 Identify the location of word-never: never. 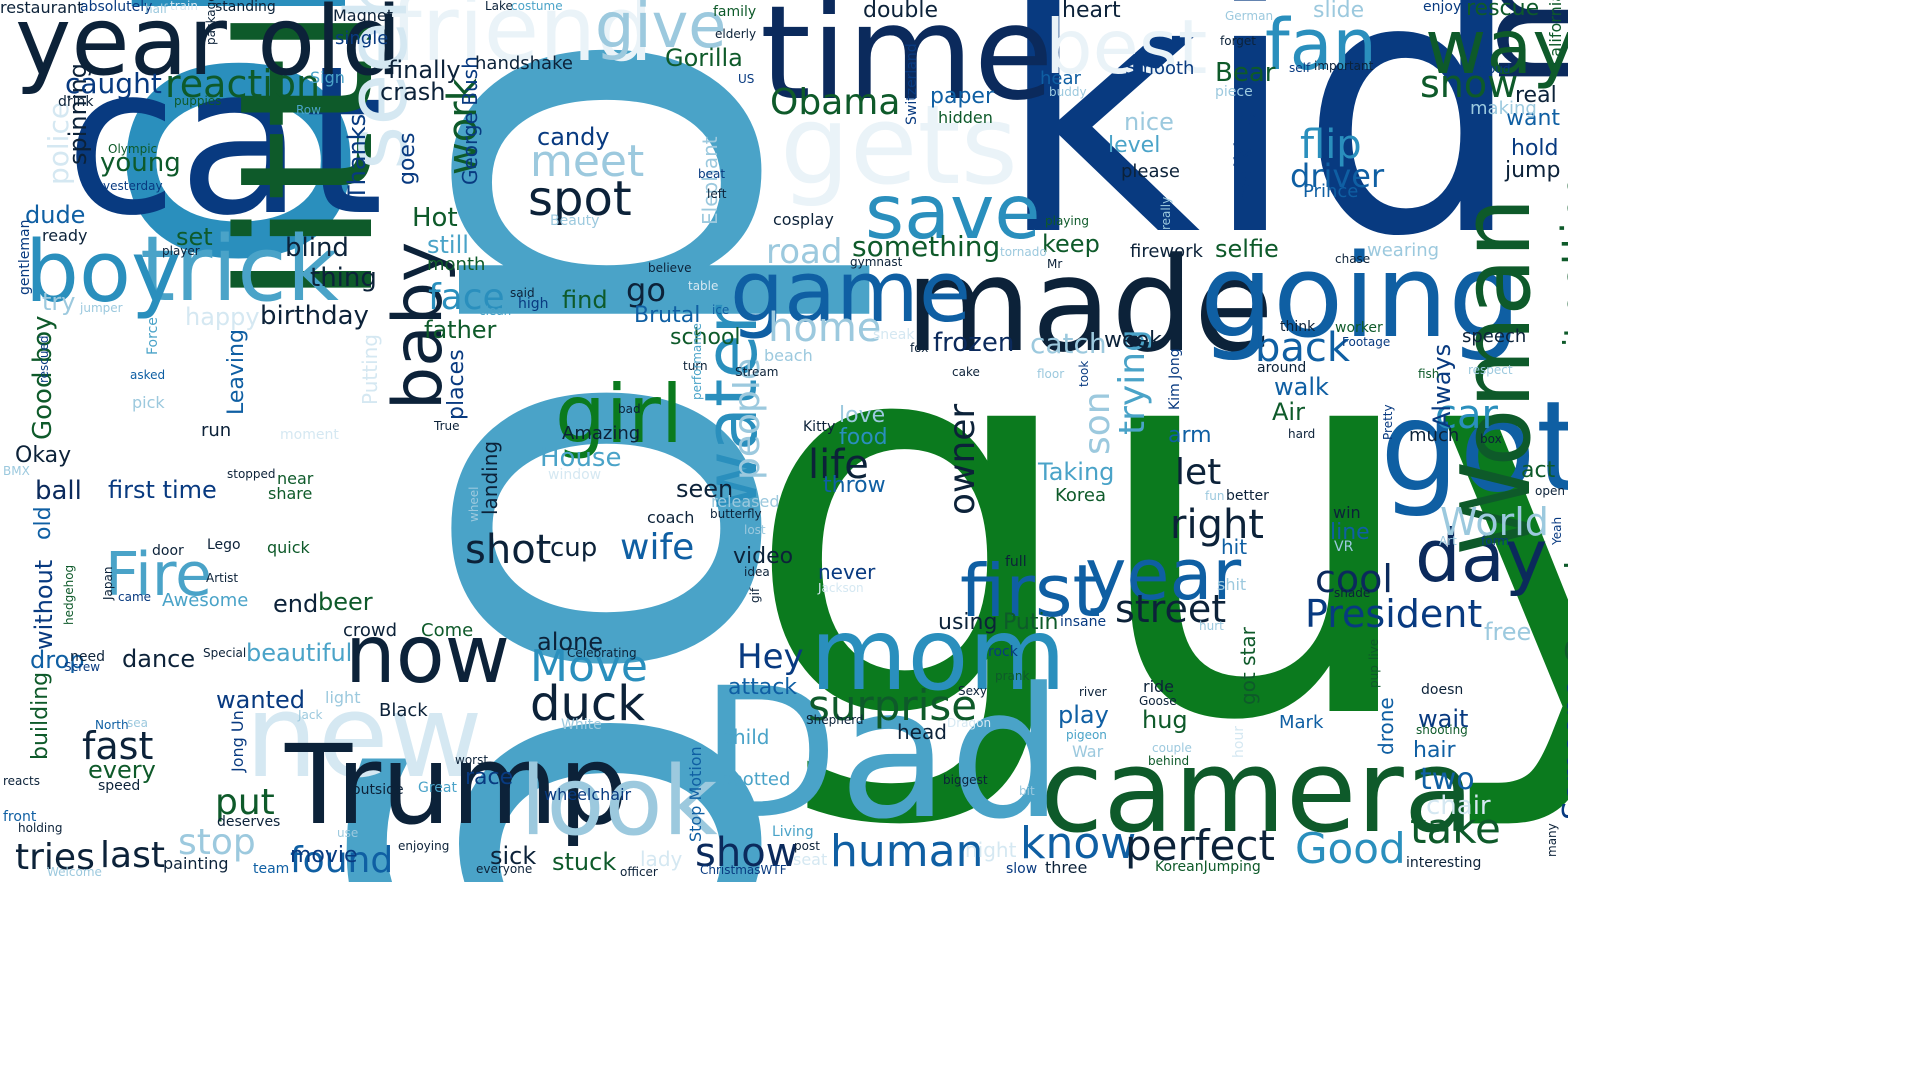
(847, 572).